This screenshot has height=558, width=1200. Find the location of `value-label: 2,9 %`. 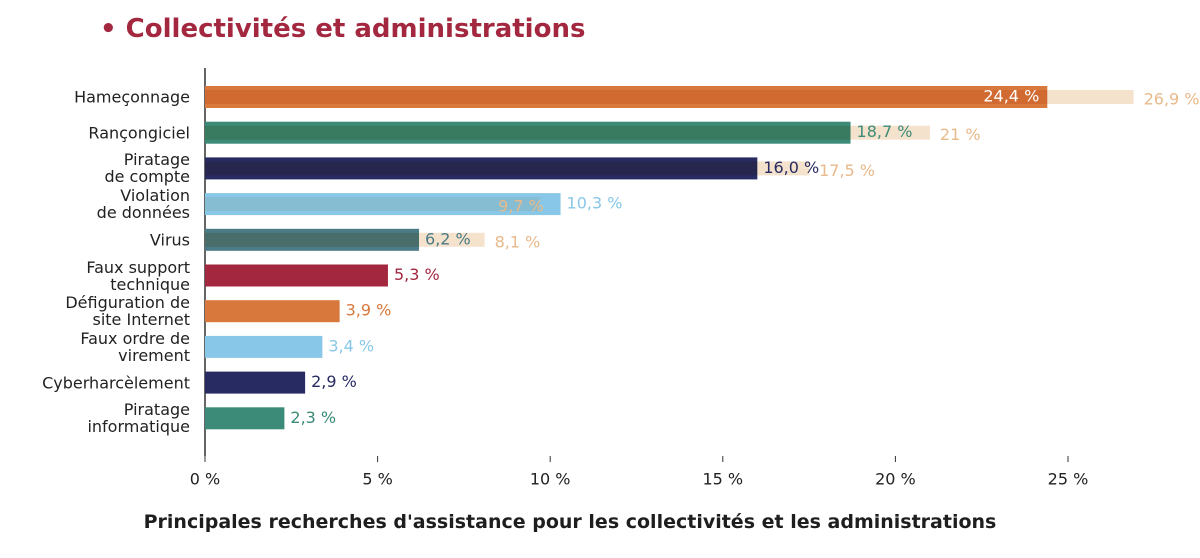

value-label: 2,9 % is located at coordinates (334, 381).